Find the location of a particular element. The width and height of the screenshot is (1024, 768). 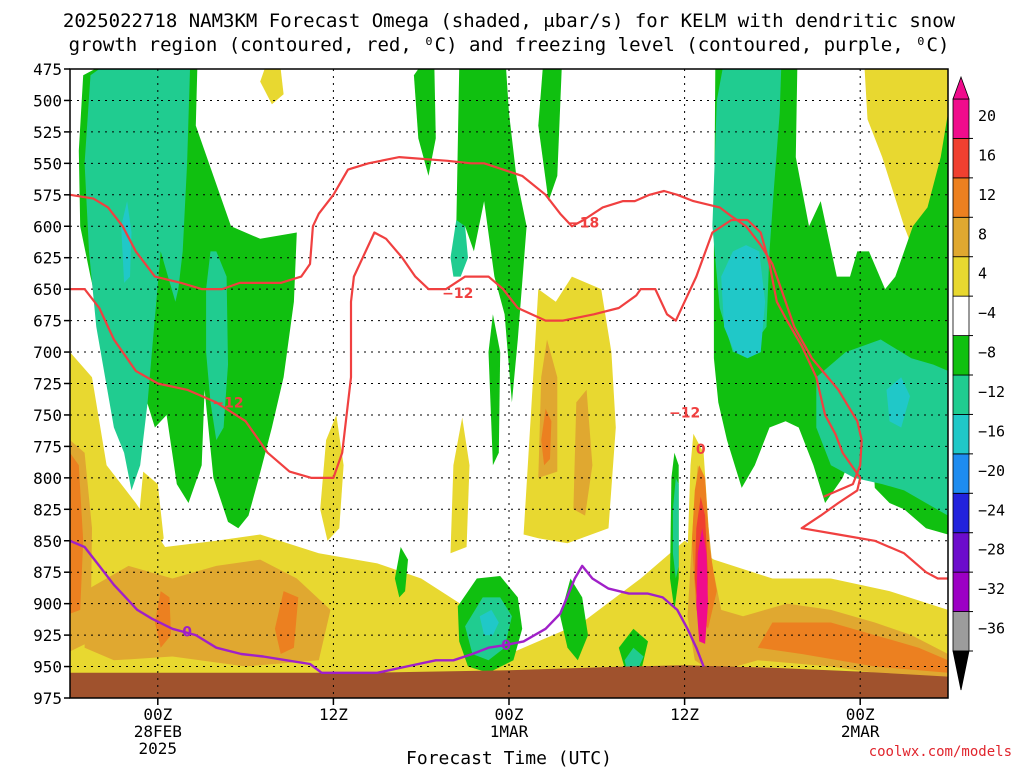

contour-label-1: −12 is located at coordinates (457, 294).